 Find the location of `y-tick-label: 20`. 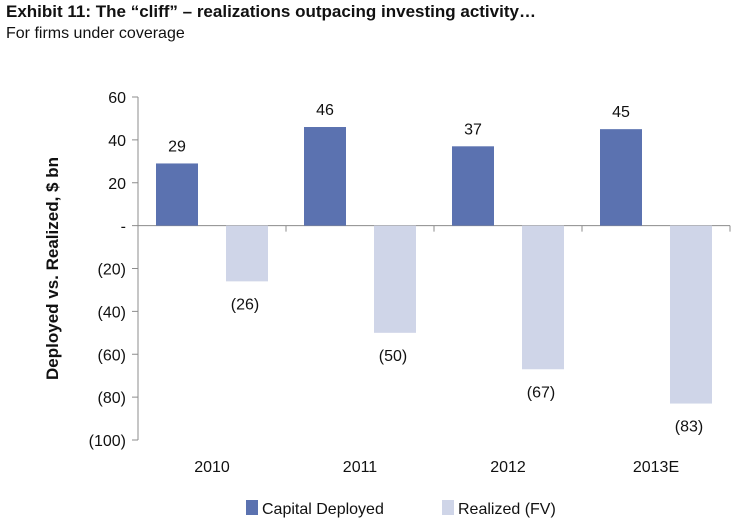

y-tick-label: 20 is located at coordinates (117, 184).